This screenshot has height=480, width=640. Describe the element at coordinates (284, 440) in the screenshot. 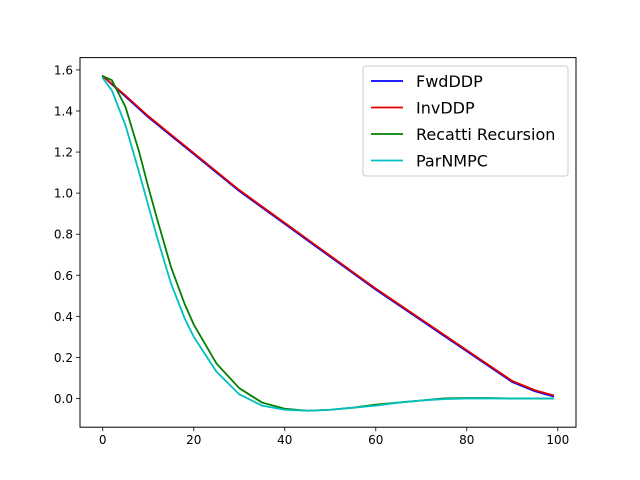

I see `x-tick-label: 40` at that location.